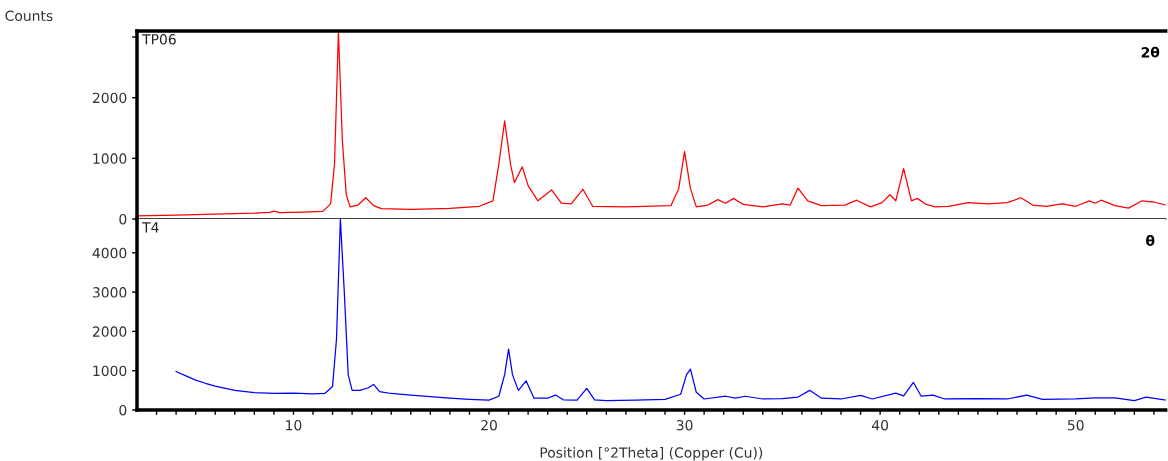 This screenshot has width=1168, height=461. I want to click on x-axis-title: Position [°2Theta] (Copper (Cu)), so click(651, 454).